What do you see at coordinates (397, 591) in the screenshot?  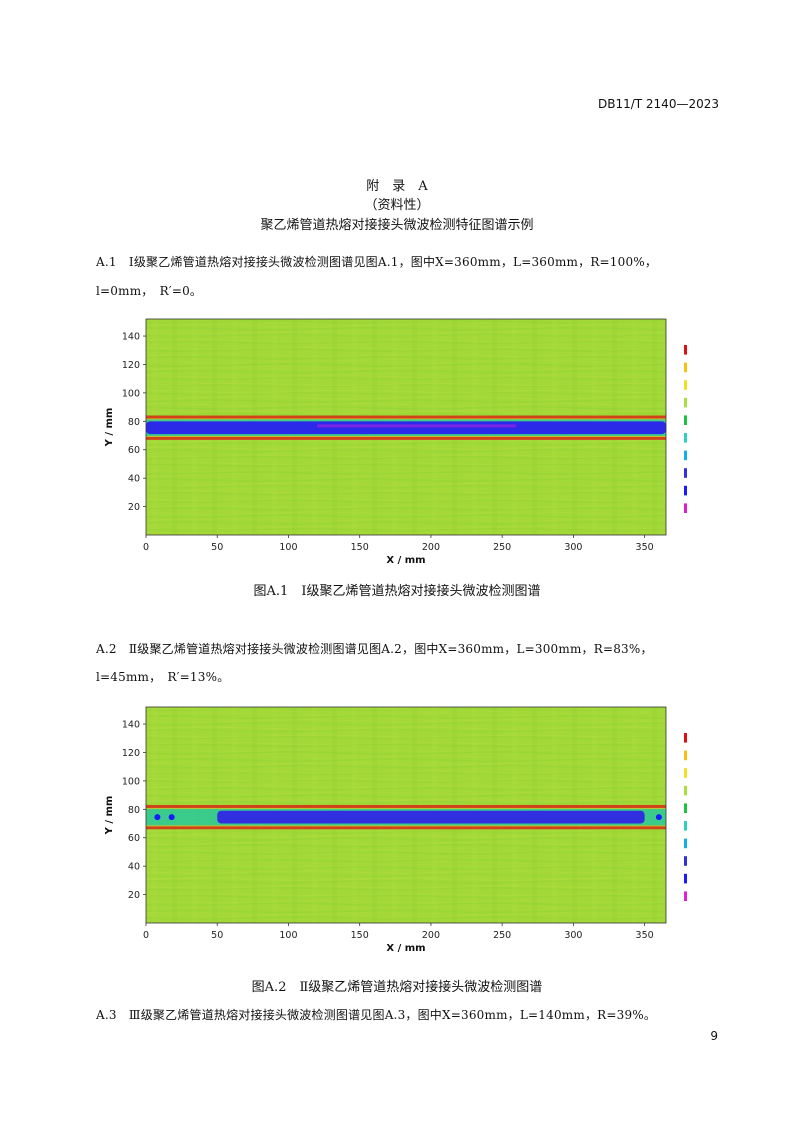 I see `figure-a1-caption: 图A.1 Ⅰ级聚乙烯管道热熔对接接头微波检测图谱` at bounding box center [397, 591].